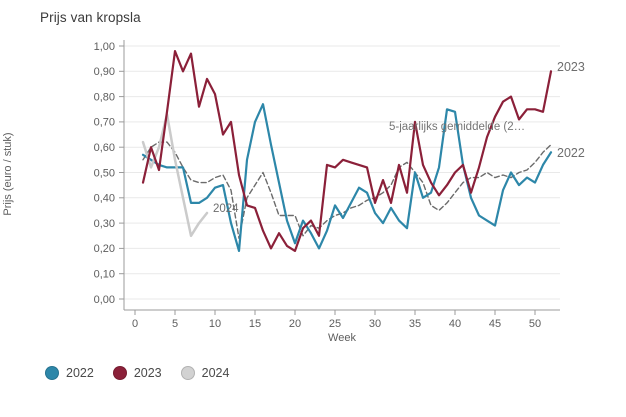 This screenshot has width=626, height=417. I want to click on legend-item-2023: 2023, so click(137, 373).